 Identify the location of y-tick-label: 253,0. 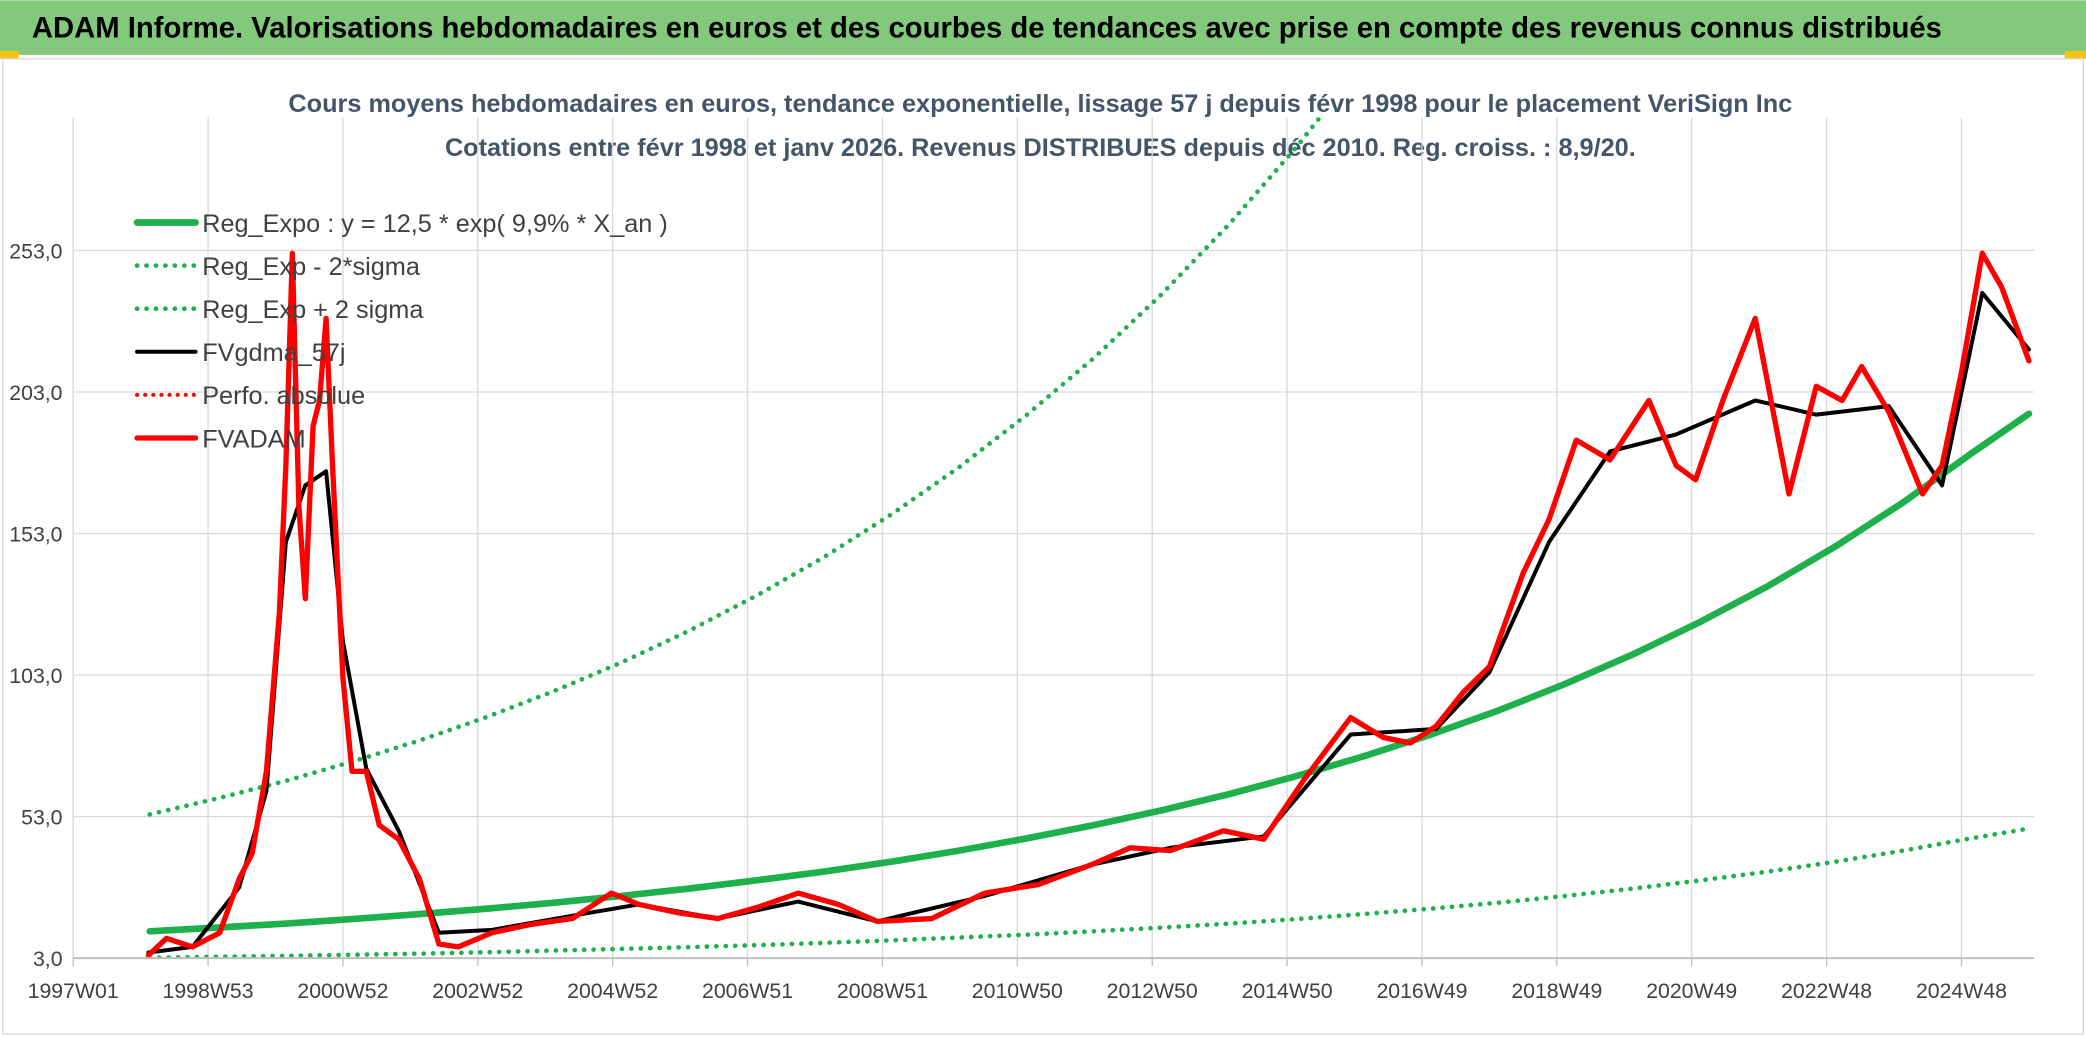
(35, 251).